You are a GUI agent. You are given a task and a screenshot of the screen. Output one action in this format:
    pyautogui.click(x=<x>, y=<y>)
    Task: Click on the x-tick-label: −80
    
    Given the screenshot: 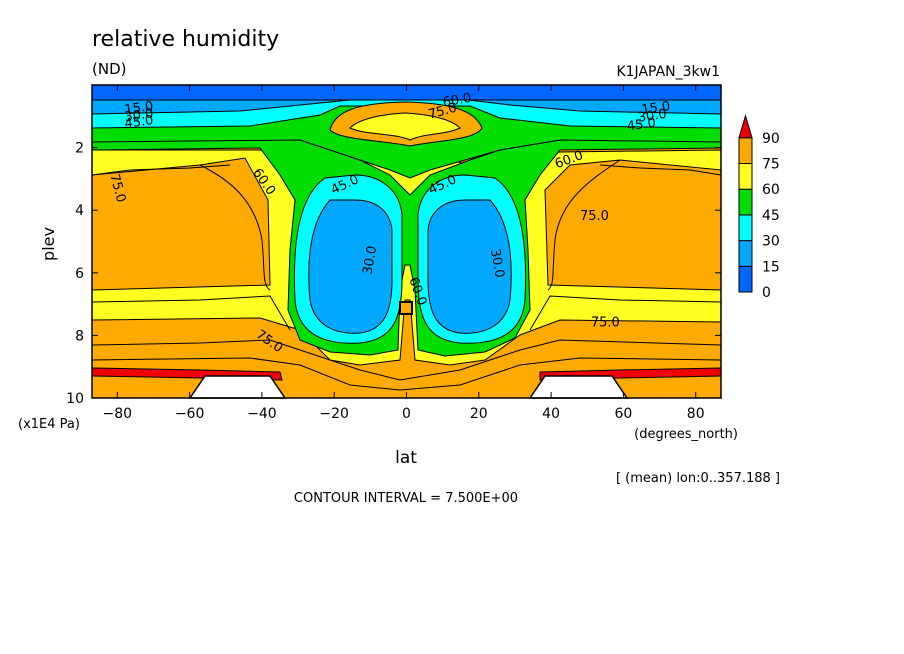 What is the action you would take?
    pyautogui.click(x=118, y=414)
    